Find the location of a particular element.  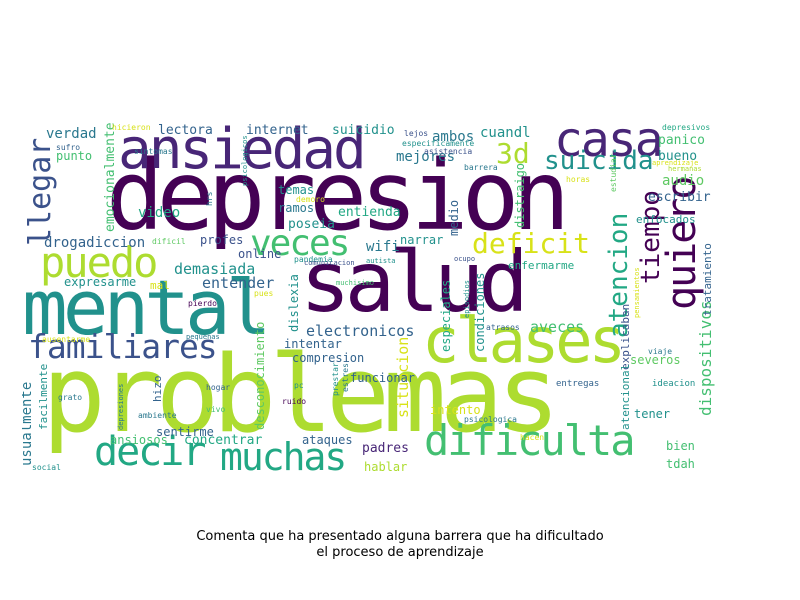

word: horas is located at coordinates (578, 179).